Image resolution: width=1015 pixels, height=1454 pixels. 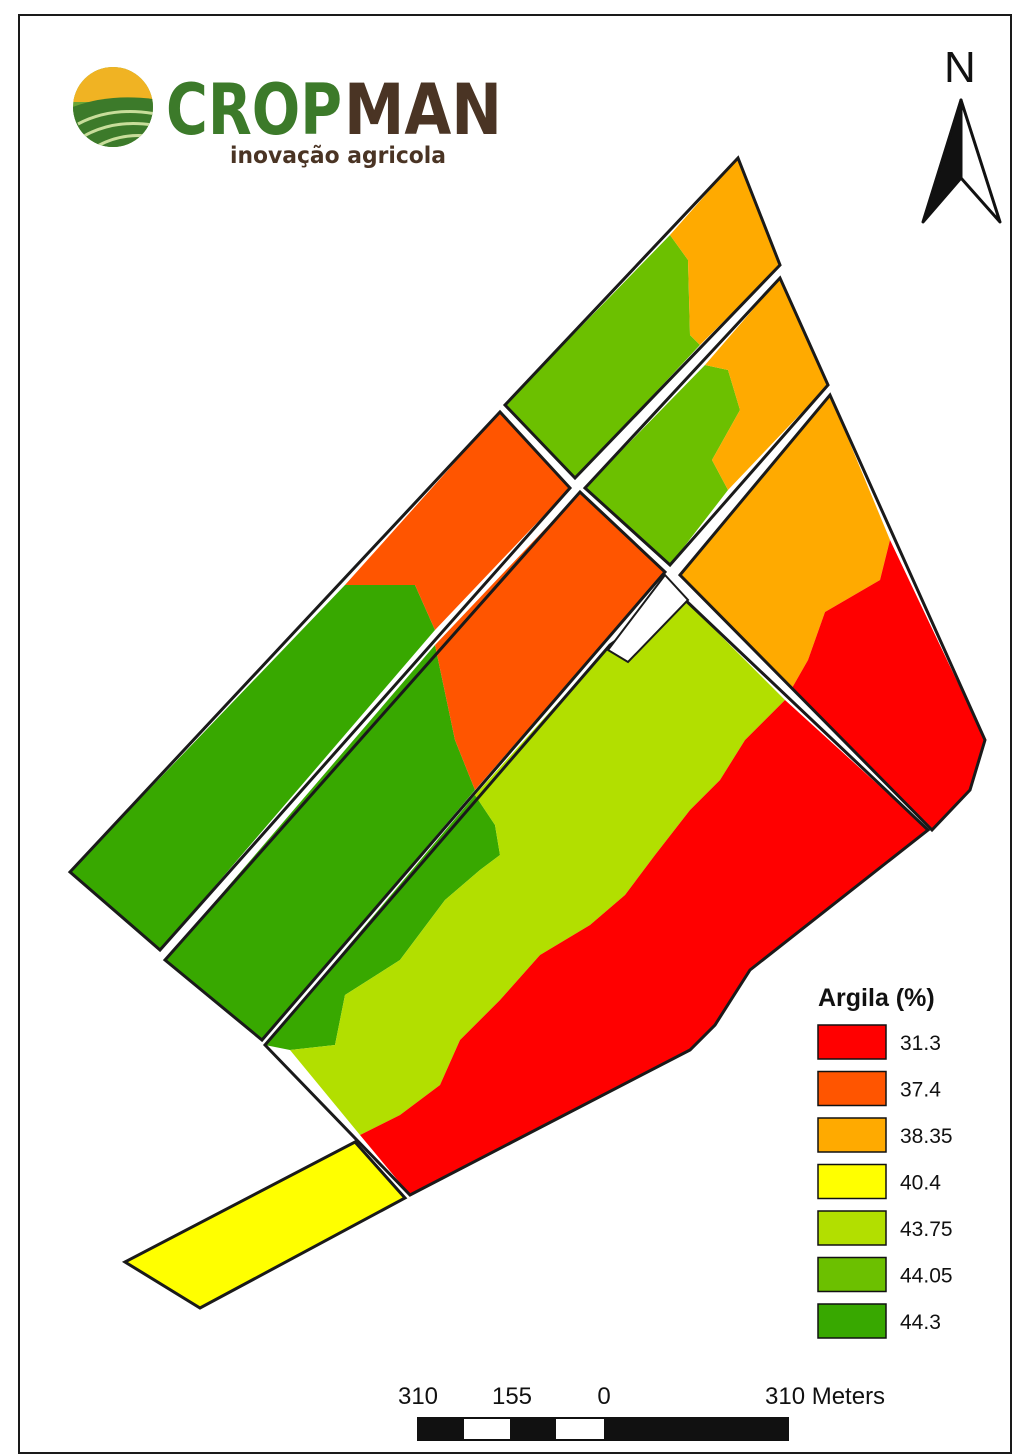 I want to click on north-label: N, so click(x=960, y=67).